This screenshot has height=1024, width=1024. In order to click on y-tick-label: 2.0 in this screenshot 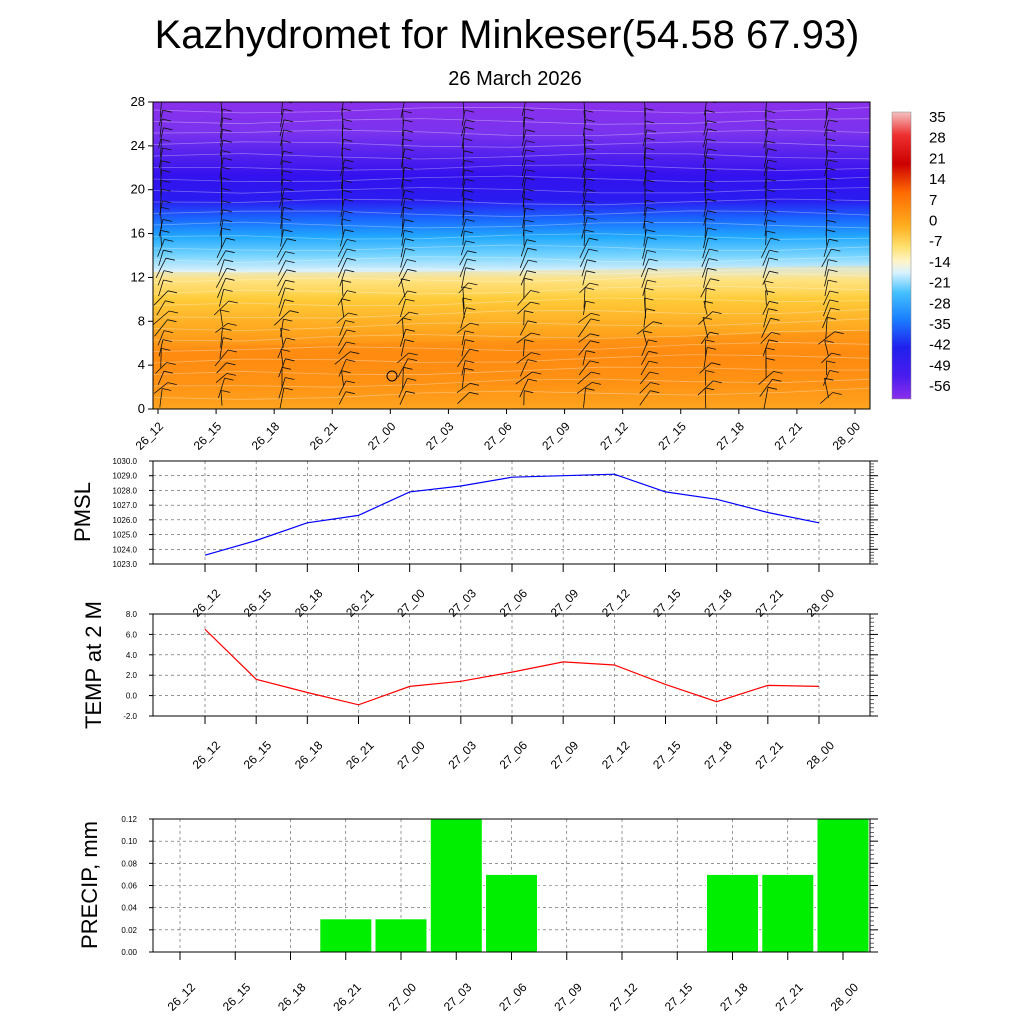, I will do `click(132, 675)`.